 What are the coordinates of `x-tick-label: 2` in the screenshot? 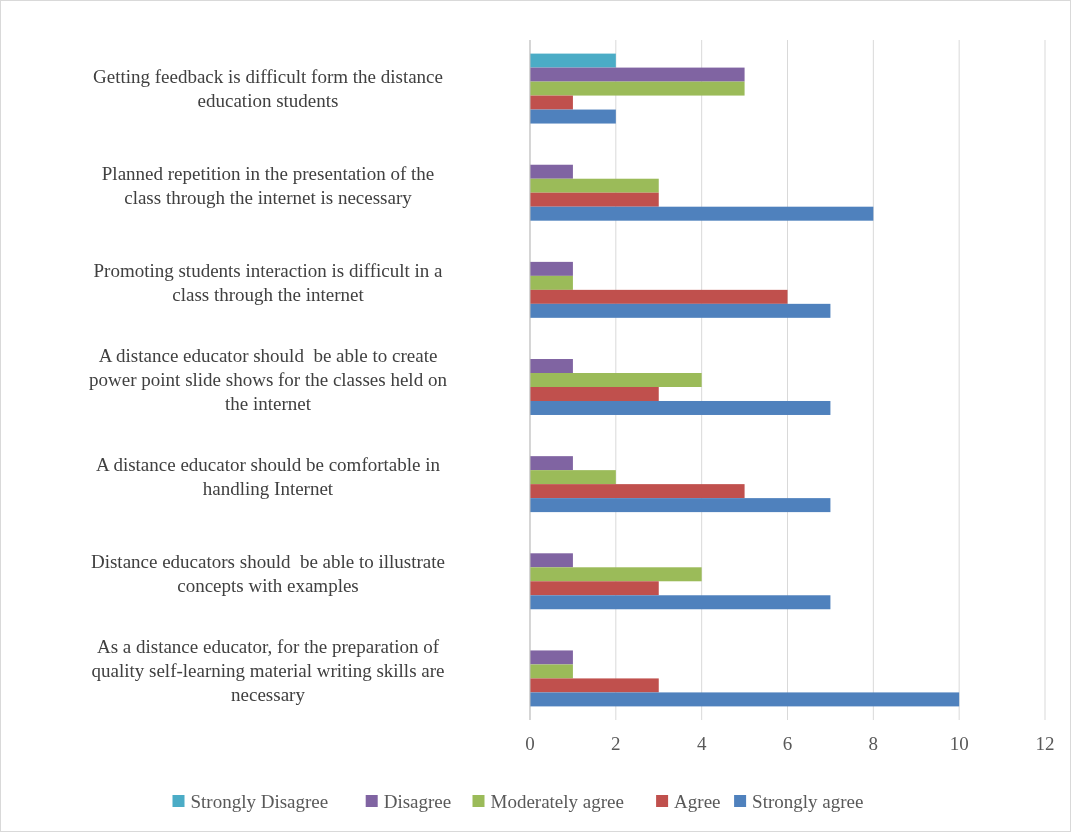 It's located at (616, 743).